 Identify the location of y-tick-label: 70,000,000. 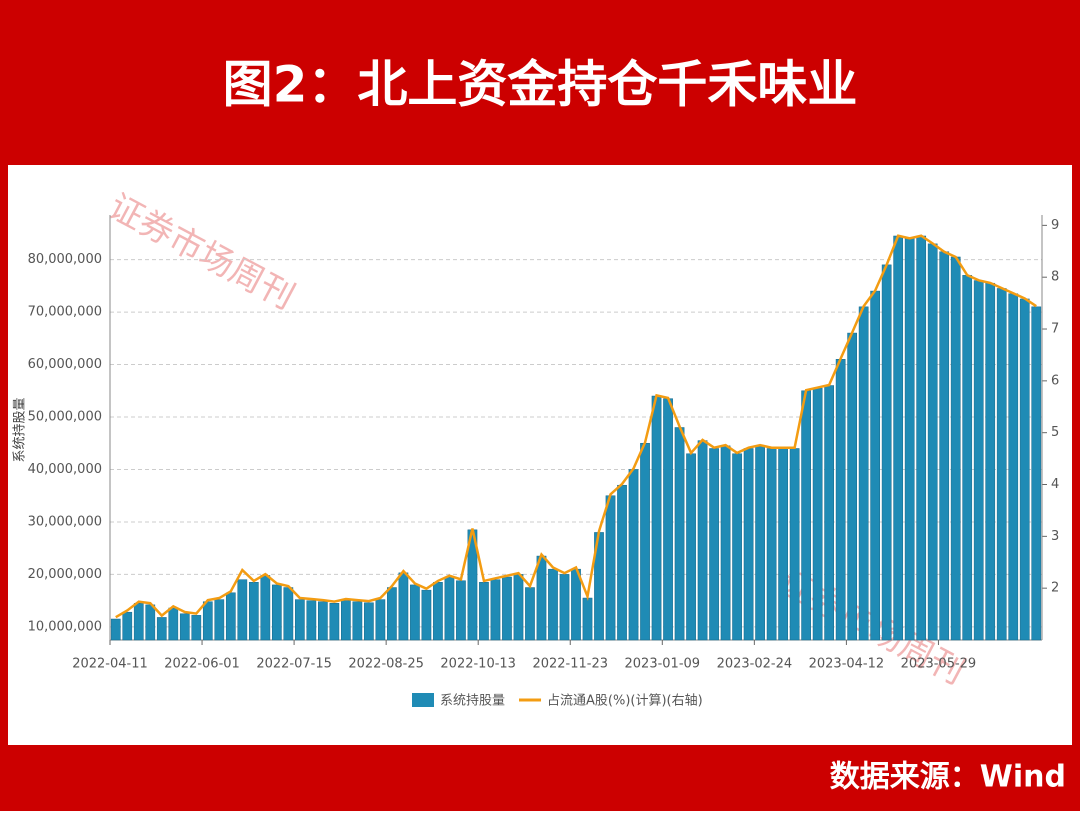
(65, 312).